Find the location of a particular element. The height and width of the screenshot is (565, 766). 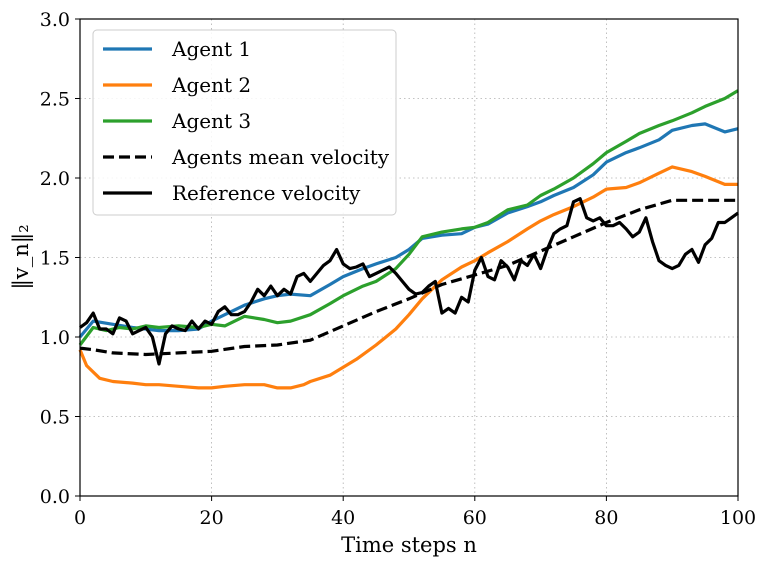

y-axis-label-text: ‖v_n‖₂ is located at coordinates (21, 256).